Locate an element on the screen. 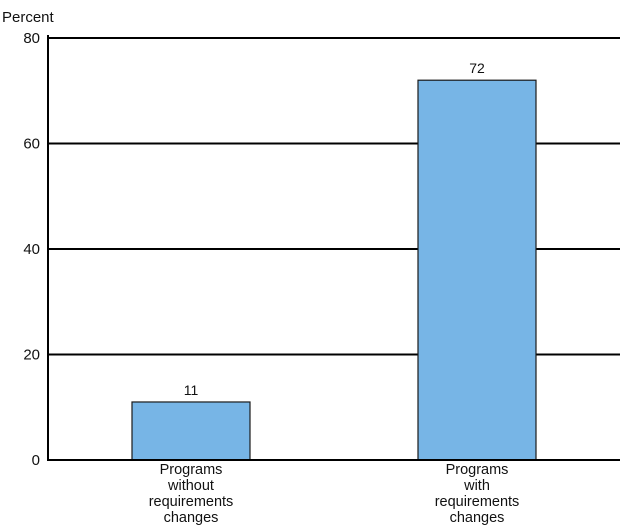  y-axis-label: Percent is located at coordinates (28, 17).